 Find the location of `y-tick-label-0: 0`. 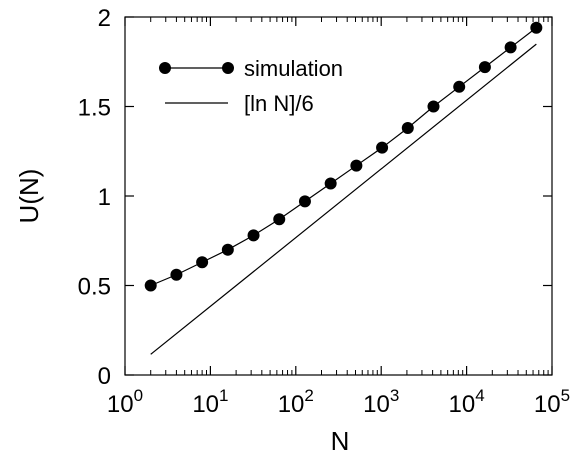

y-tick-label-0: 0 is located at coordinates (104, 376).